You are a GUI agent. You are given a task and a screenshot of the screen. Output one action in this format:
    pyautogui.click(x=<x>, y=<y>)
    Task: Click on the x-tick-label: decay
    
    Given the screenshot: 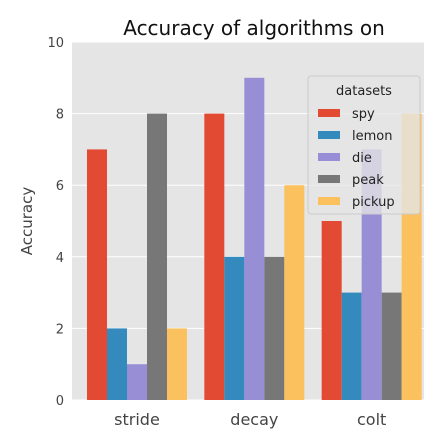 What is the action you would take?
    pyautogui.click(x=254, y=419)
    